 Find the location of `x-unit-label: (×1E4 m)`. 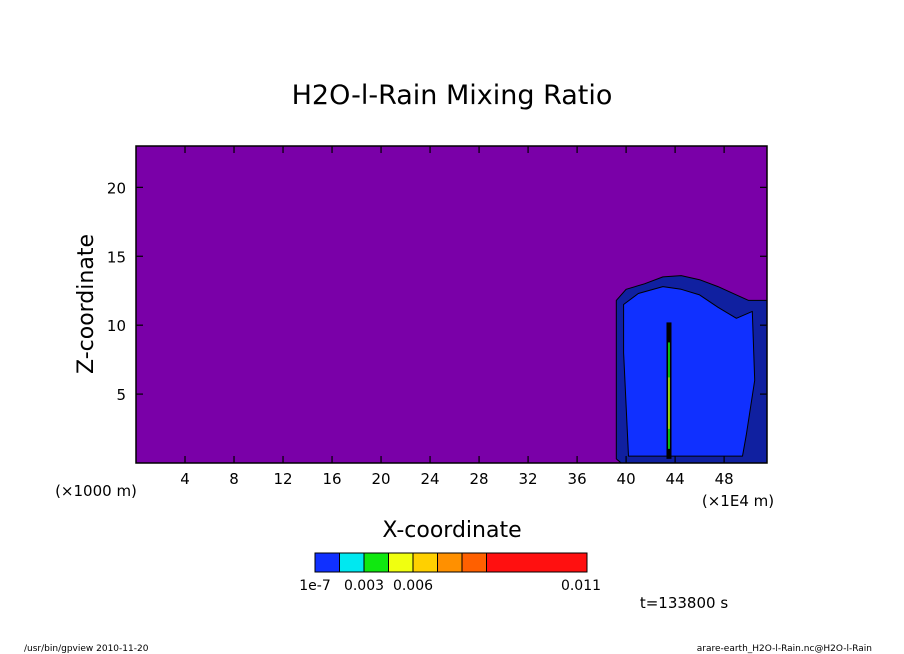

x-unit-label: (×1E4 m) is located at coordinates (738, 501).